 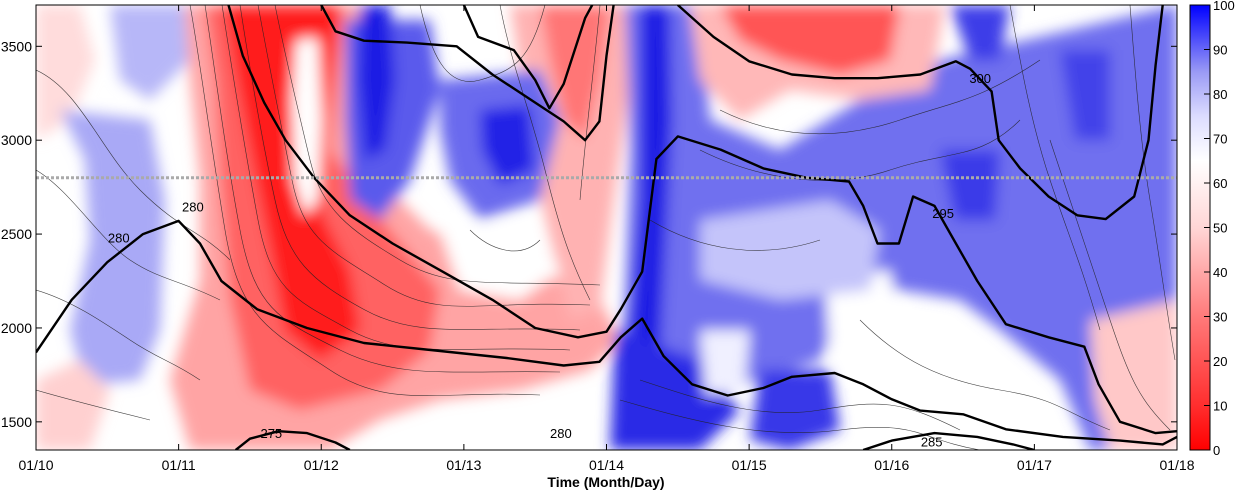 I want to click on y-tick-label: 1500, so click(x=16, y=422).